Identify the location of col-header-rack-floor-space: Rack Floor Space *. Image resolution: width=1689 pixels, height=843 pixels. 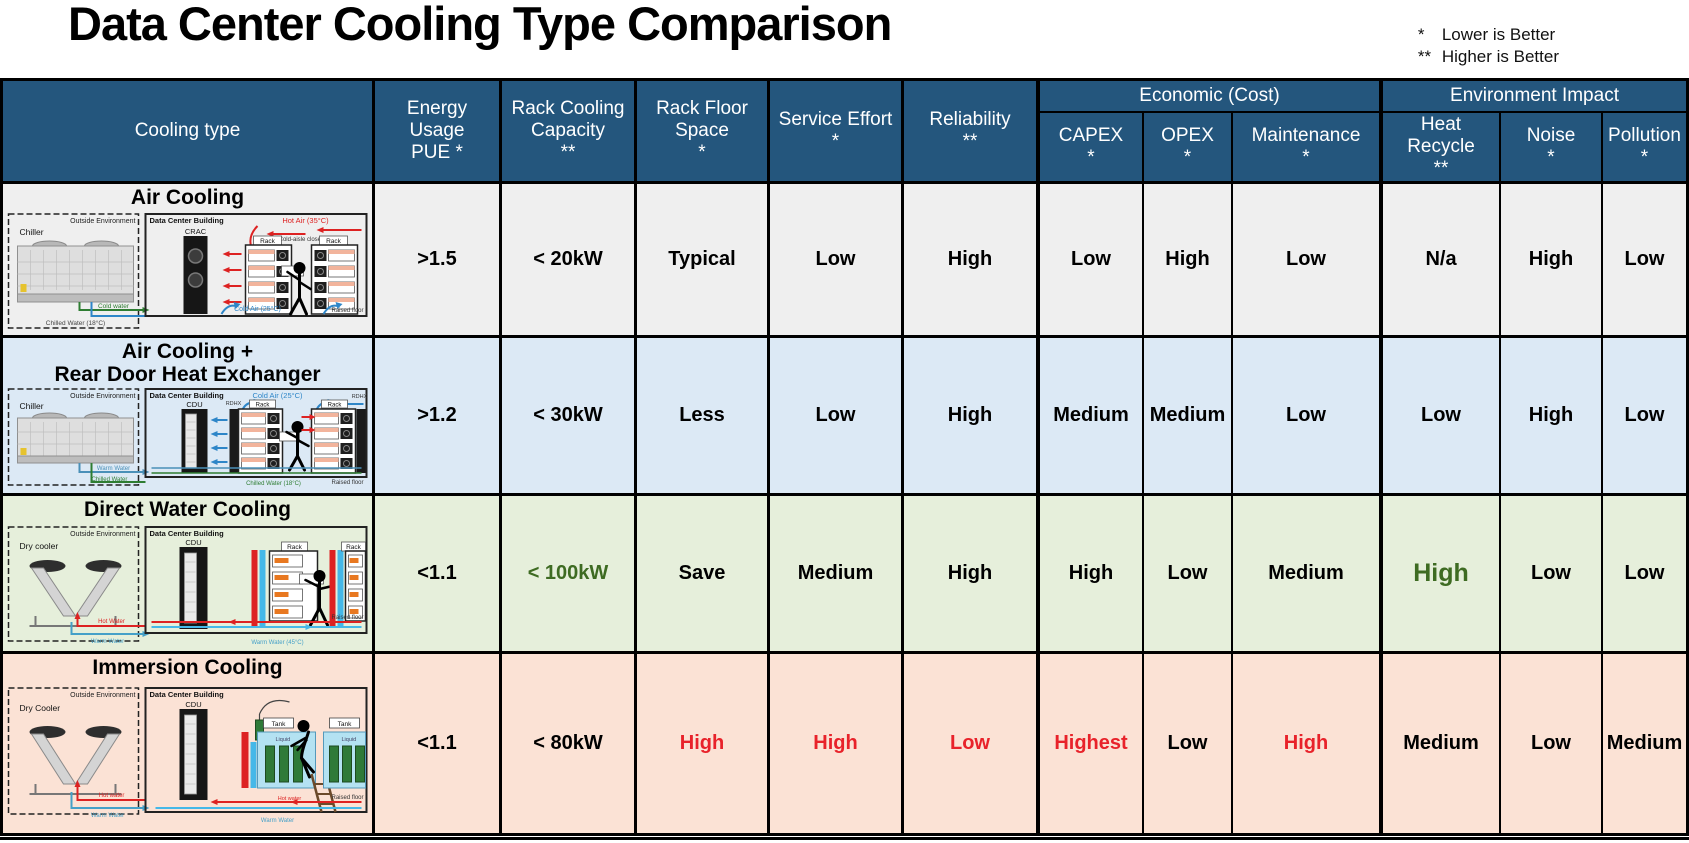
(700, 131).